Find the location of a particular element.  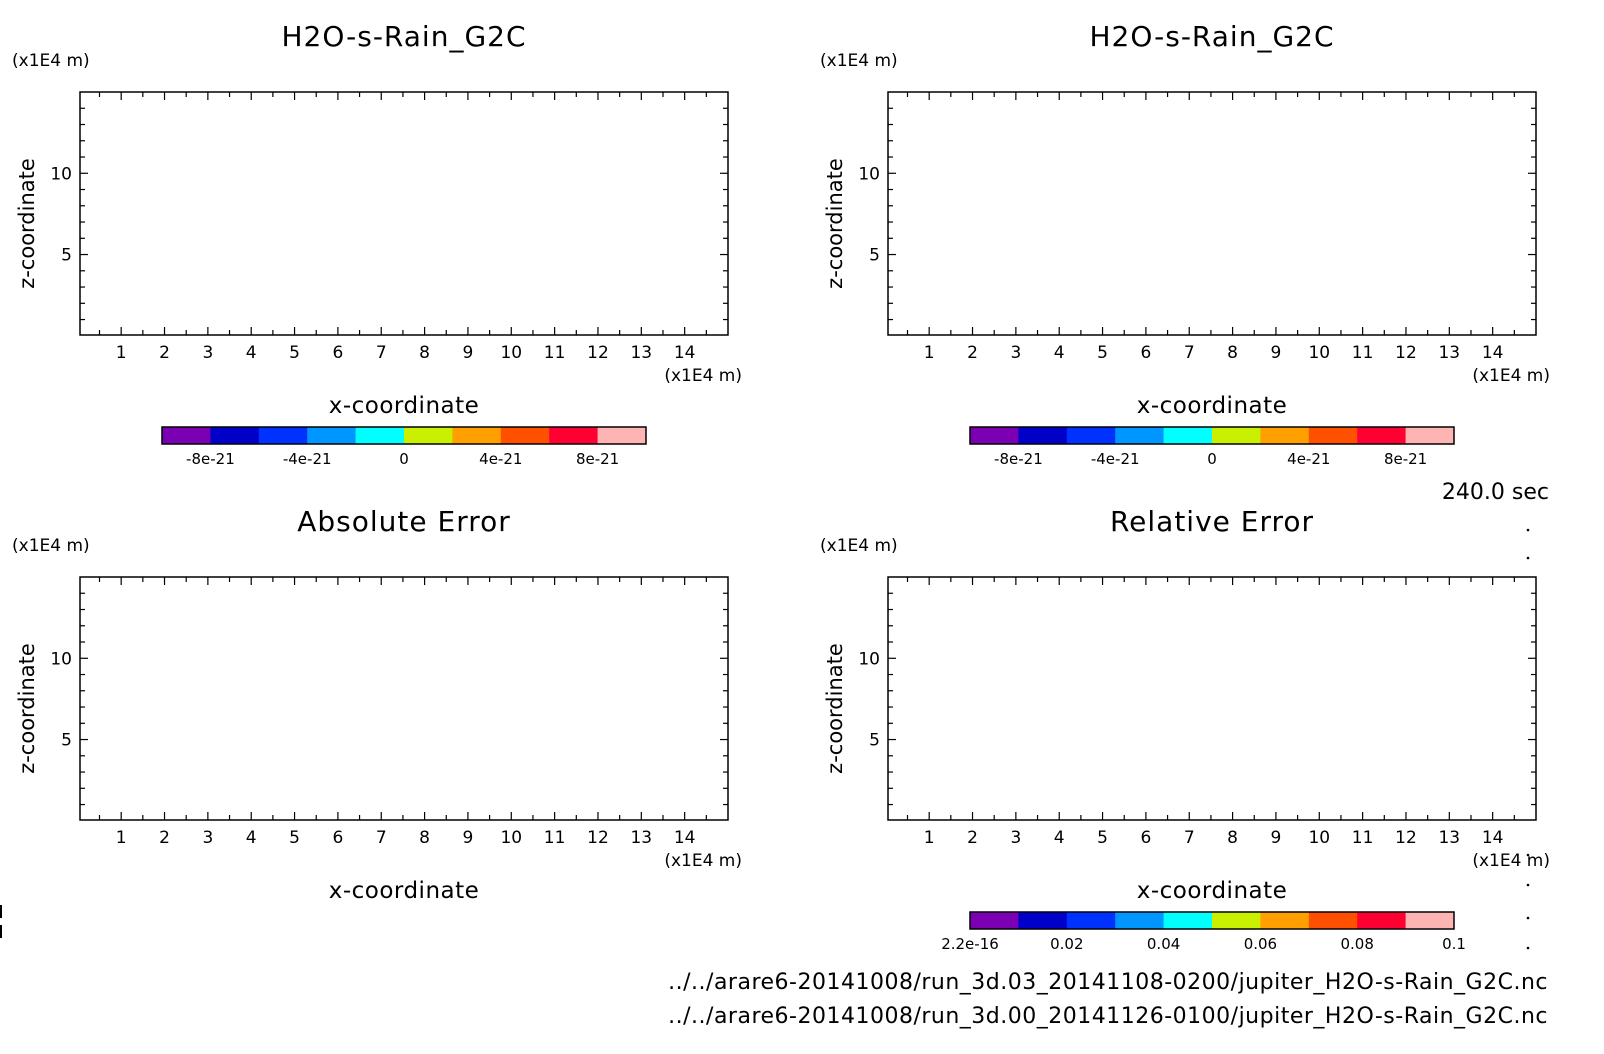

panel-1-x-tick-label: 7 is located at coordinates (381, 353).